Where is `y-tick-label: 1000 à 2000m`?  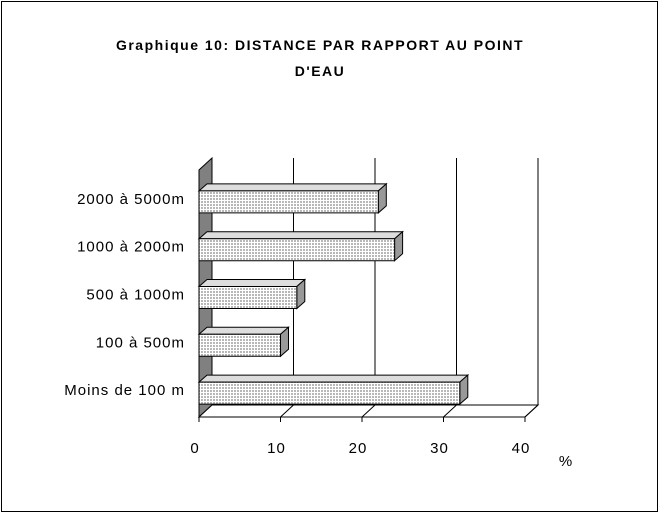 y-tick-label: 1000 à 2000m is located at coordinates (131, 247).